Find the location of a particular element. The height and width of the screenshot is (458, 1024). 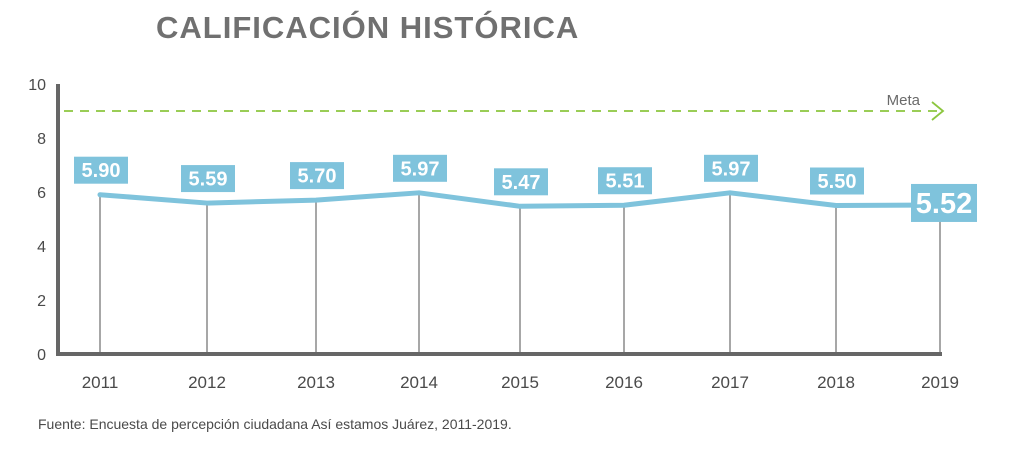

data-label: 5.51 is located at coordinates (625, 182).